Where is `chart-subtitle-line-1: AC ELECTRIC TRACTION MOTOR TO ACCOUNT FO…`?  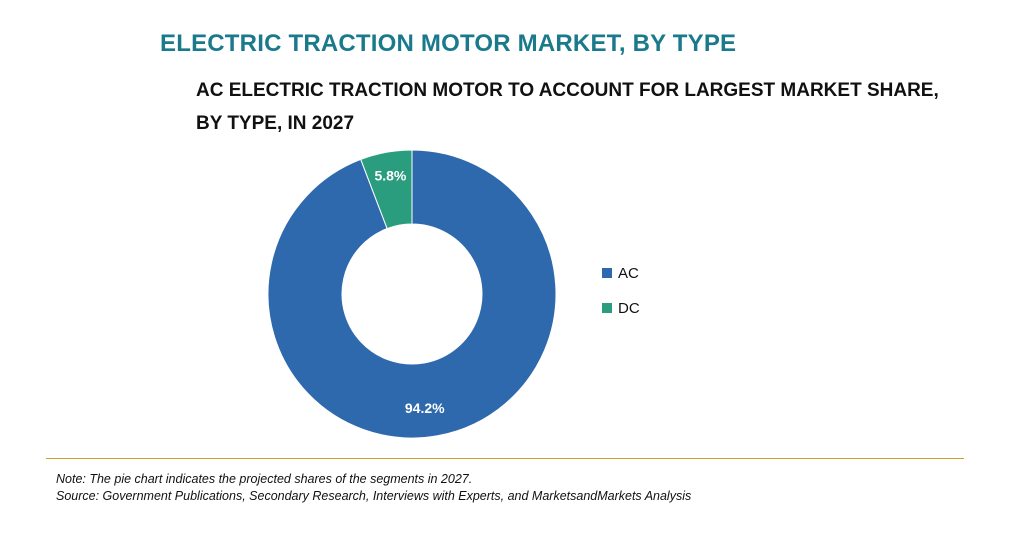
chart-subtitle-line-1: AC ELECTRIC TRACTION MOTOR TO ACCOUNT FO… is located at coordinates (567, 90).